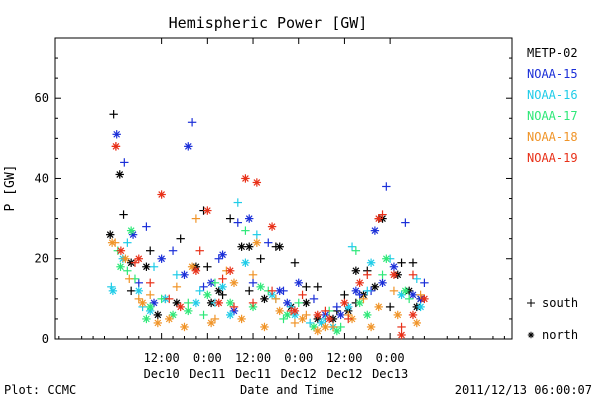  Describe the element at coordinates (552, 53) in the screenshot. I see `legend-entry: METP-02` at that location.